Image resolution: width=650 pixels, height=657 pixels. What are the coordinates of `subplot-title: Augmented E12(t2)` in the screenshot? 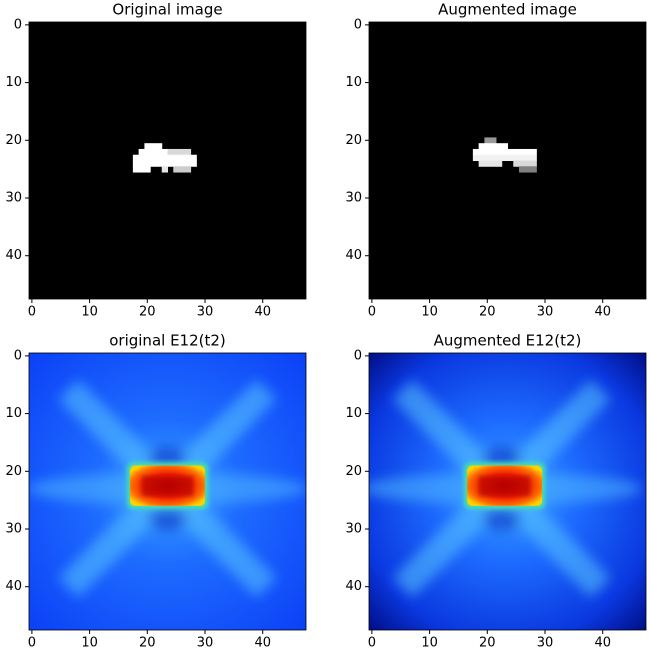 It's located at (508, 341).